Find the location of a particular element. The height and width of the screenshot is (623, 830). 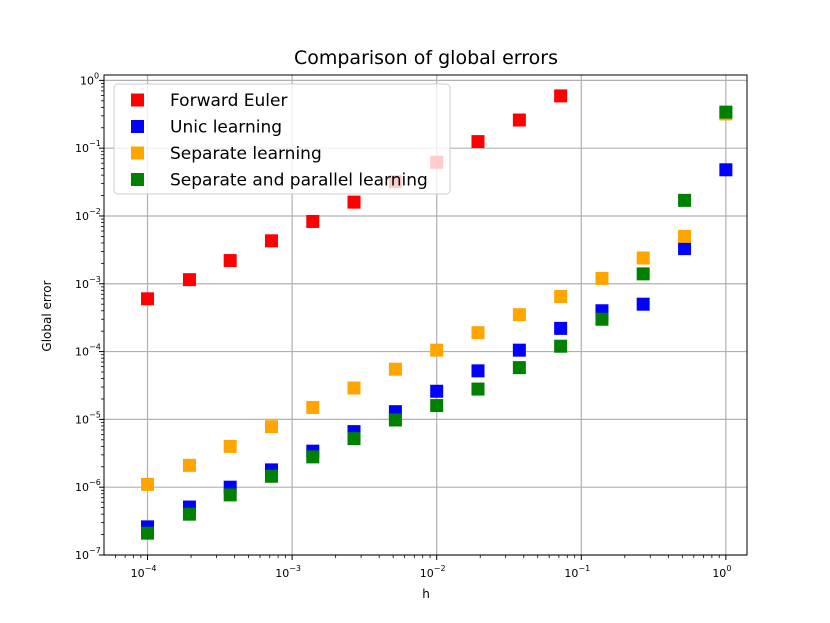

y-tick-exponent: −7 is located at coordinates (95, 550).